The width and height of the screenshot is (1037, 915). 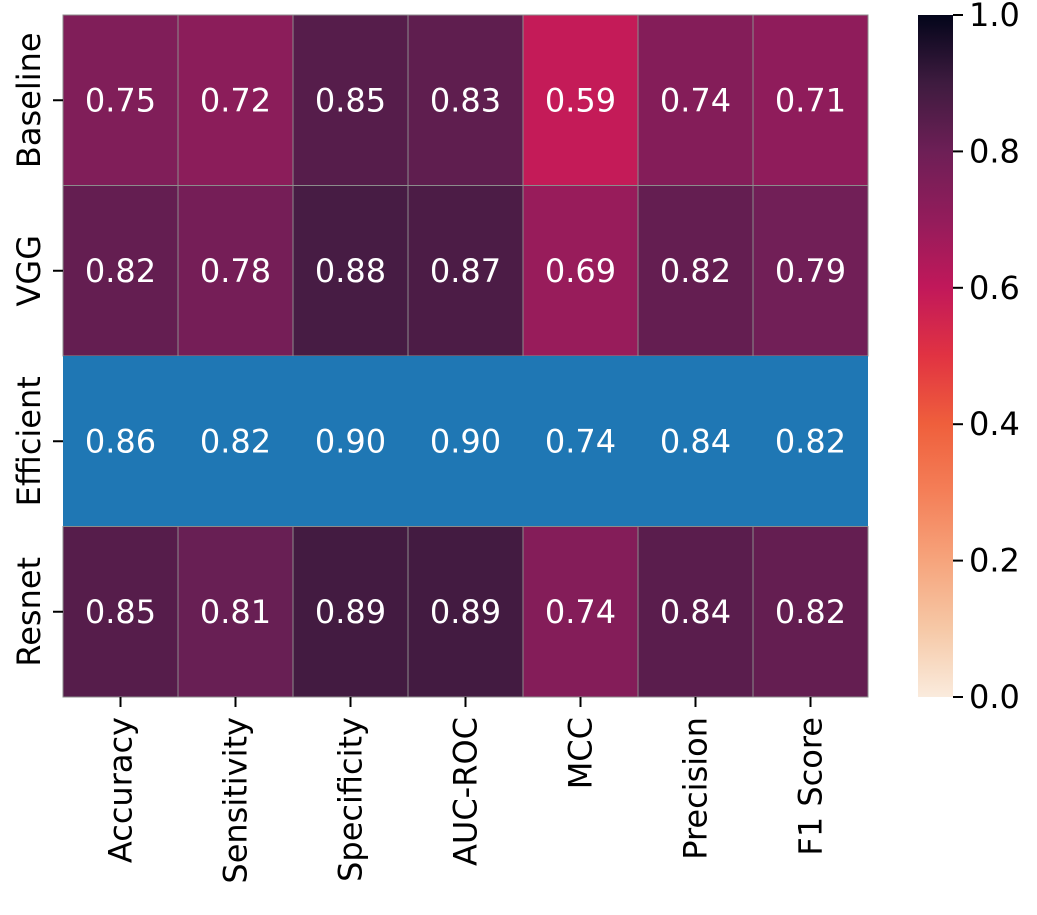 I want to click on y-tick-label: Baseline, so click(x=29, y=100).